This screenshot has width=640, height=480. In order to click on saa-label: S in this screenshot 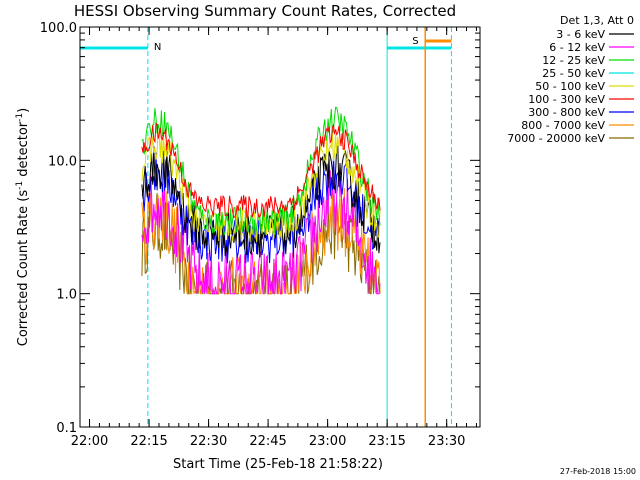, I will do `click(415, 41)`.